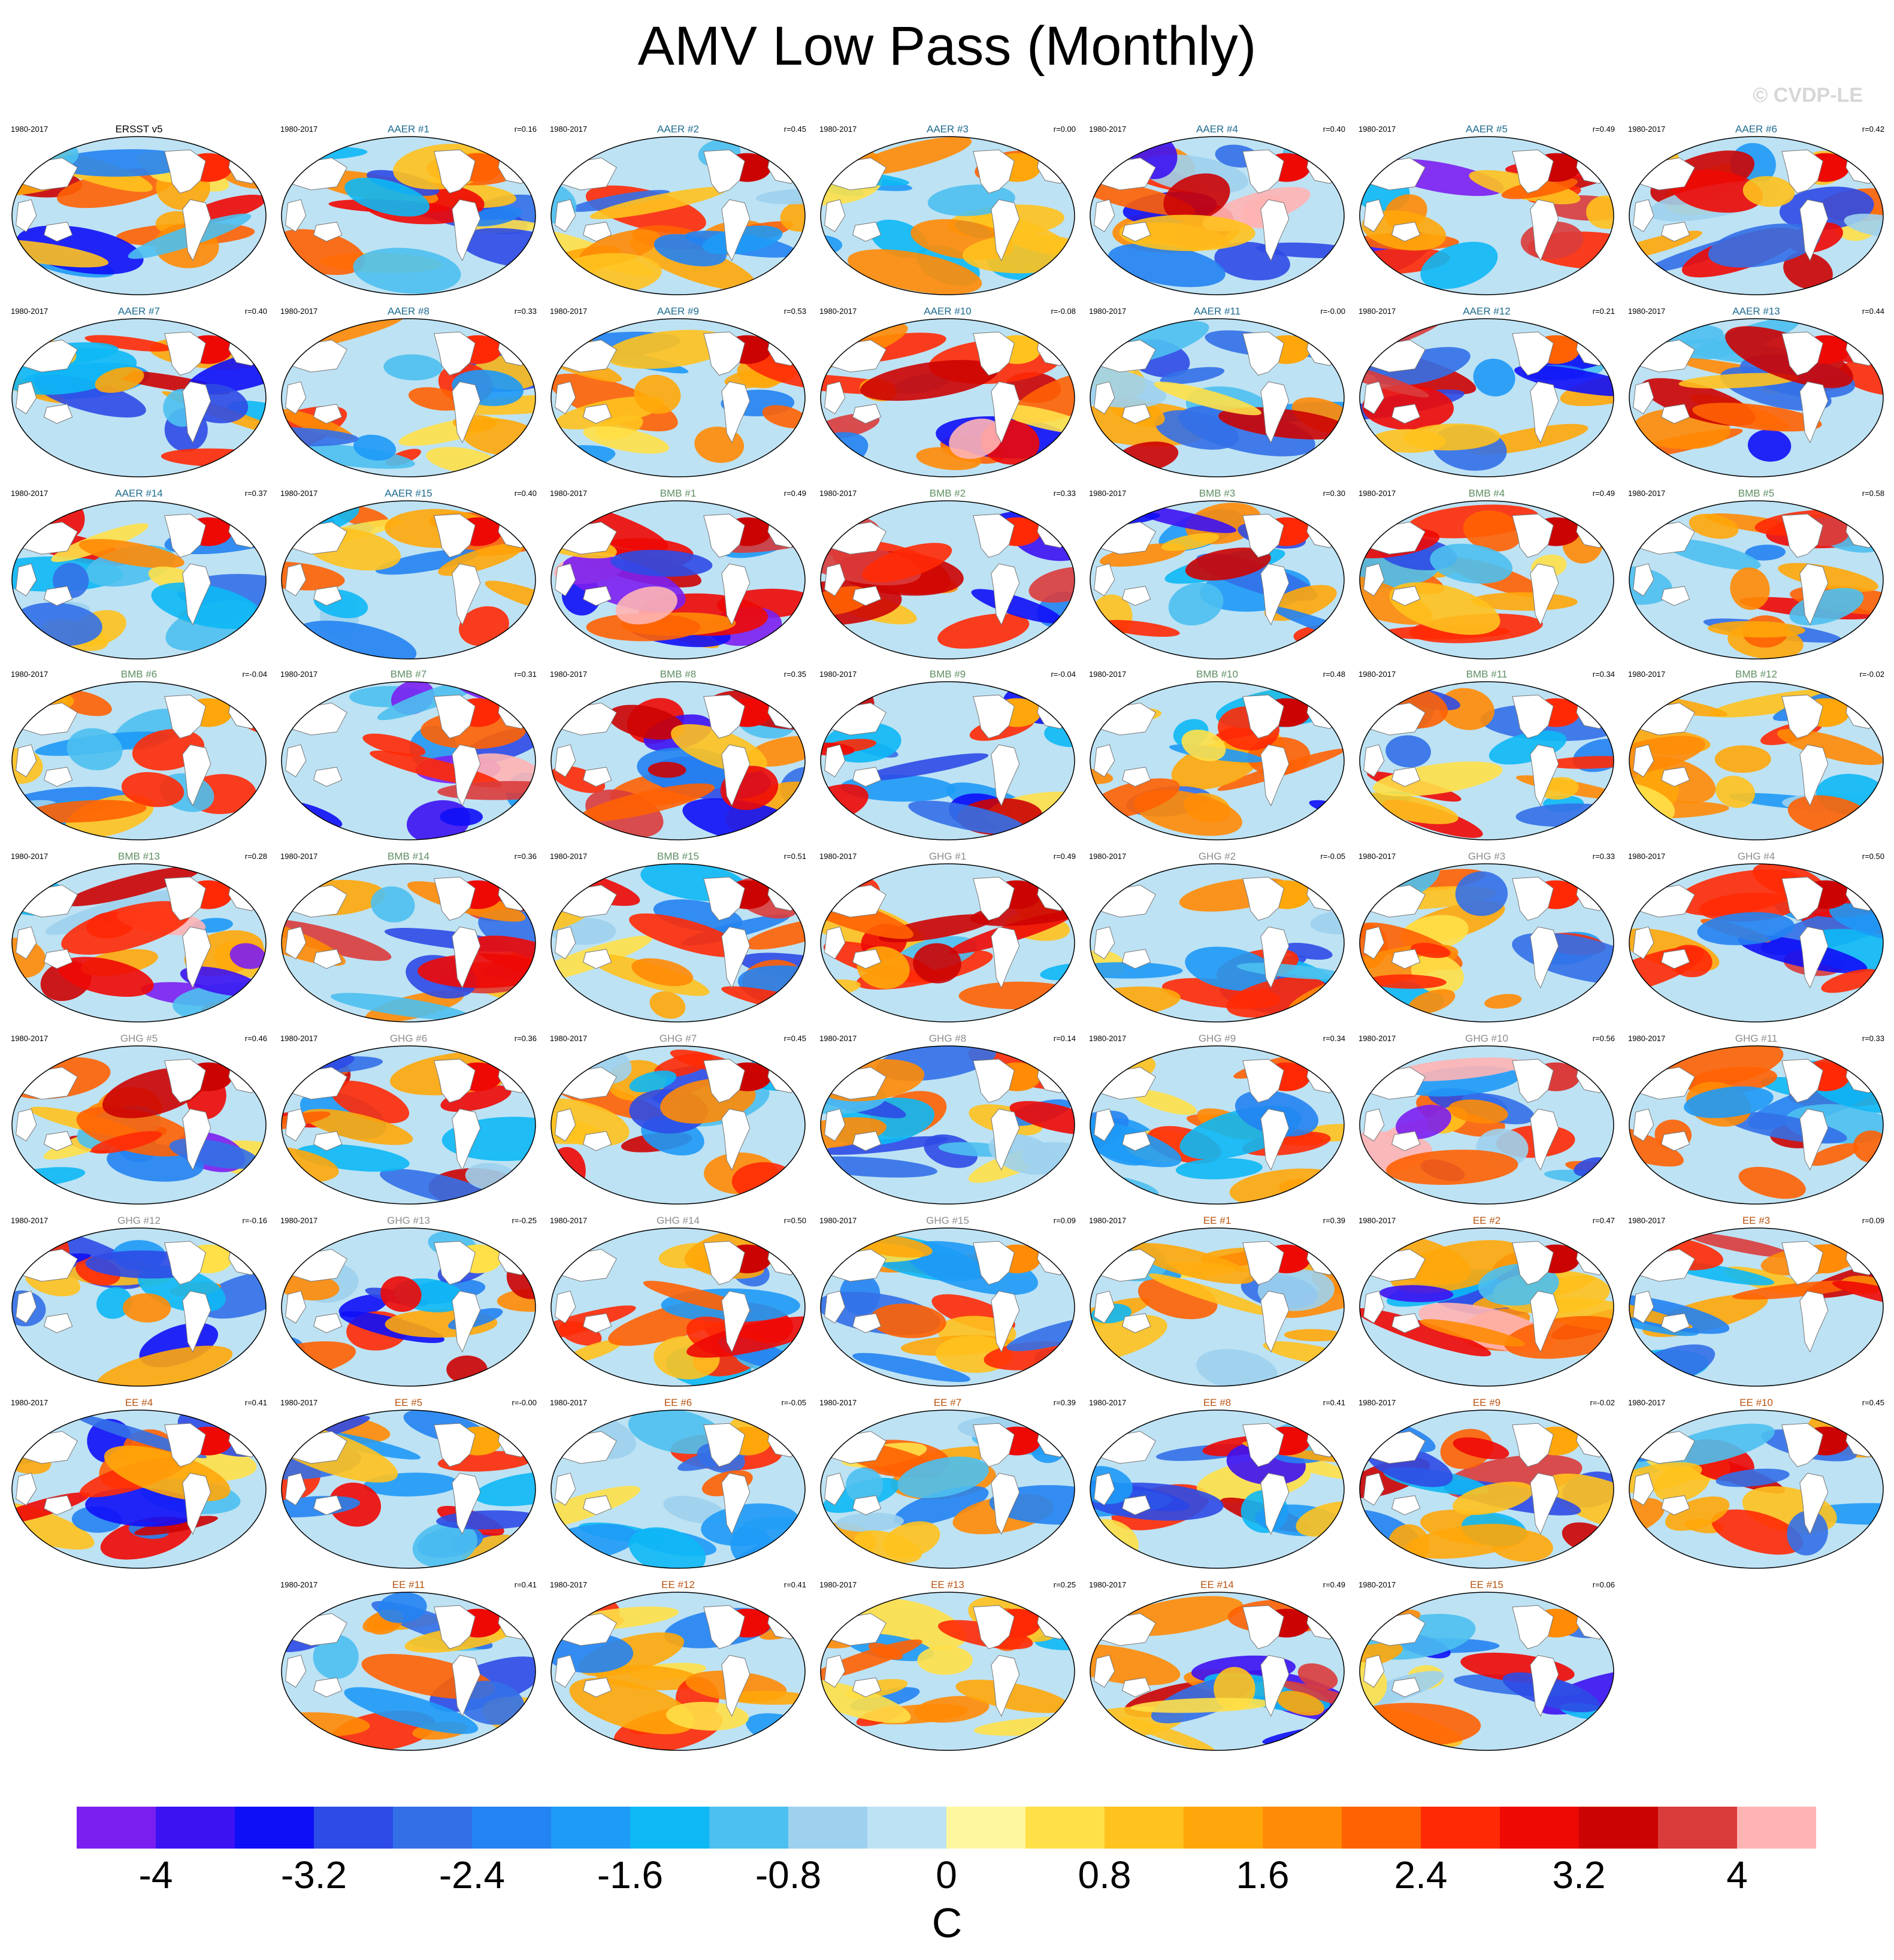 The height and width of the screenshot is (1960, 1894). I want to click on map-panel: 1980-2017 AAER #9 r=0.53, so click(678, 393).